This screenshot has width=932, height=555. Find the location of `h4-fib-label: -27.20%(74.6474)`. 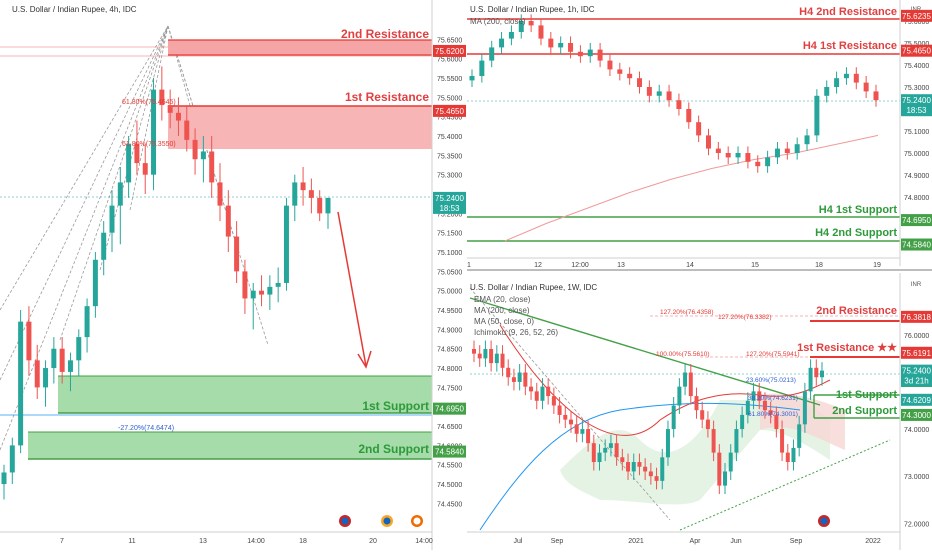

h4-fib-label: -27.20%(74.6474) is located at coordinates (146, 428).